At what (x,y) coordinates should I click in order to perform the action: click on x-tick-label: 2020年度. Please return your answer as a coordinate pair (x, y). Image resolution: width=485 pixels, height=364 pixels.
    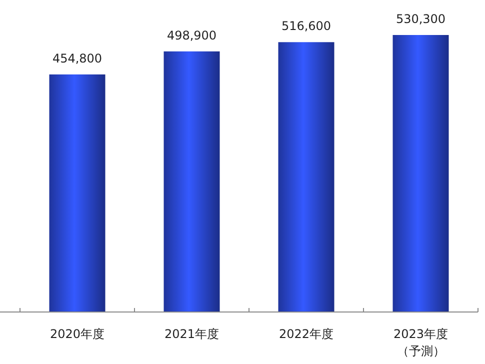
    Looking at the image, I should click on (77, 334).